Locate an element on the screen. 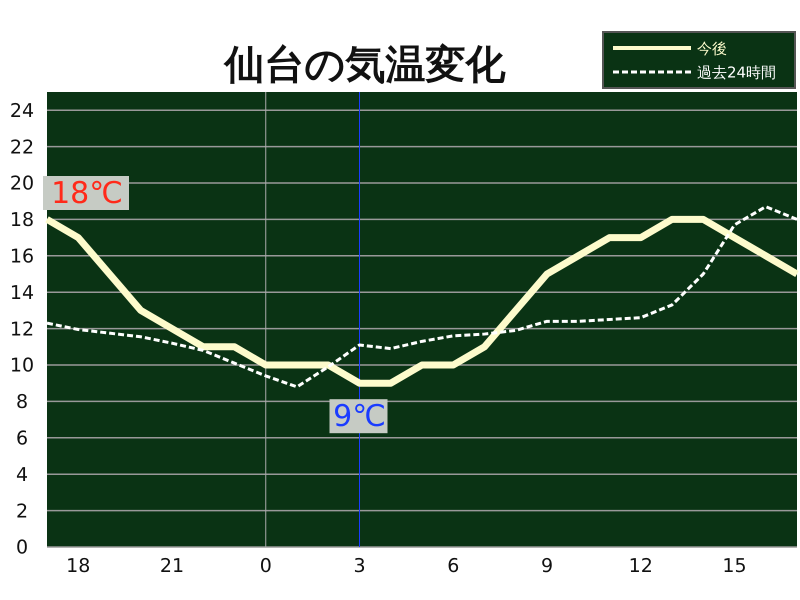  text: 過去24時間 is located at coordinates (736, 72).